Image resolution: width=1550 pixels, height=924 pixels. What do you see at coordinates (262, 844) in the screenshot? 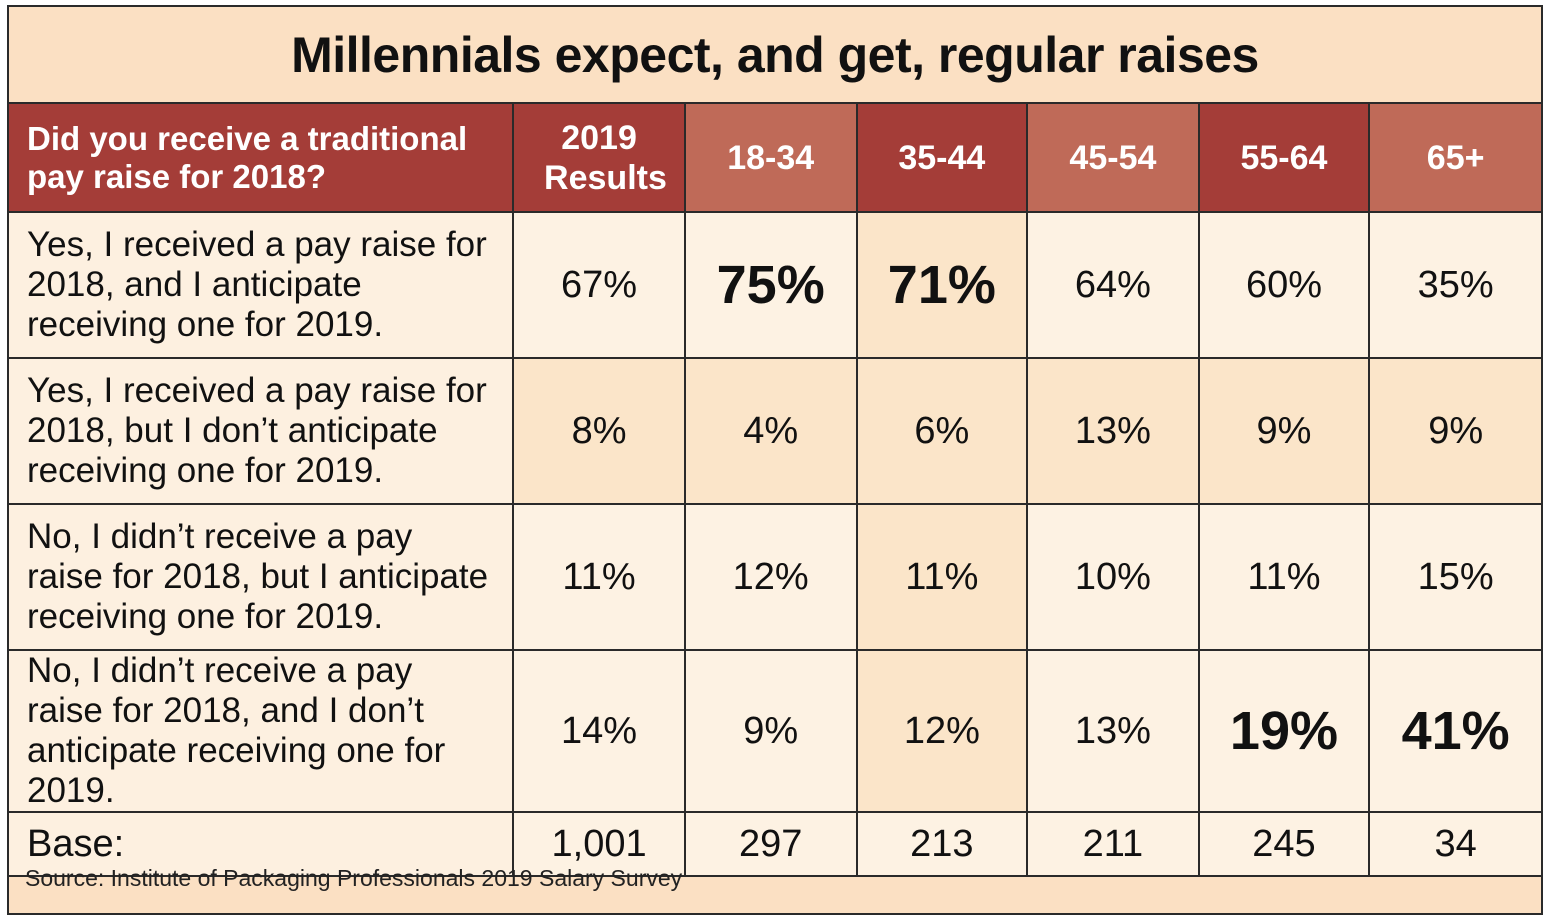
I see `base-label: Base:` at bounding box center [262, 844].